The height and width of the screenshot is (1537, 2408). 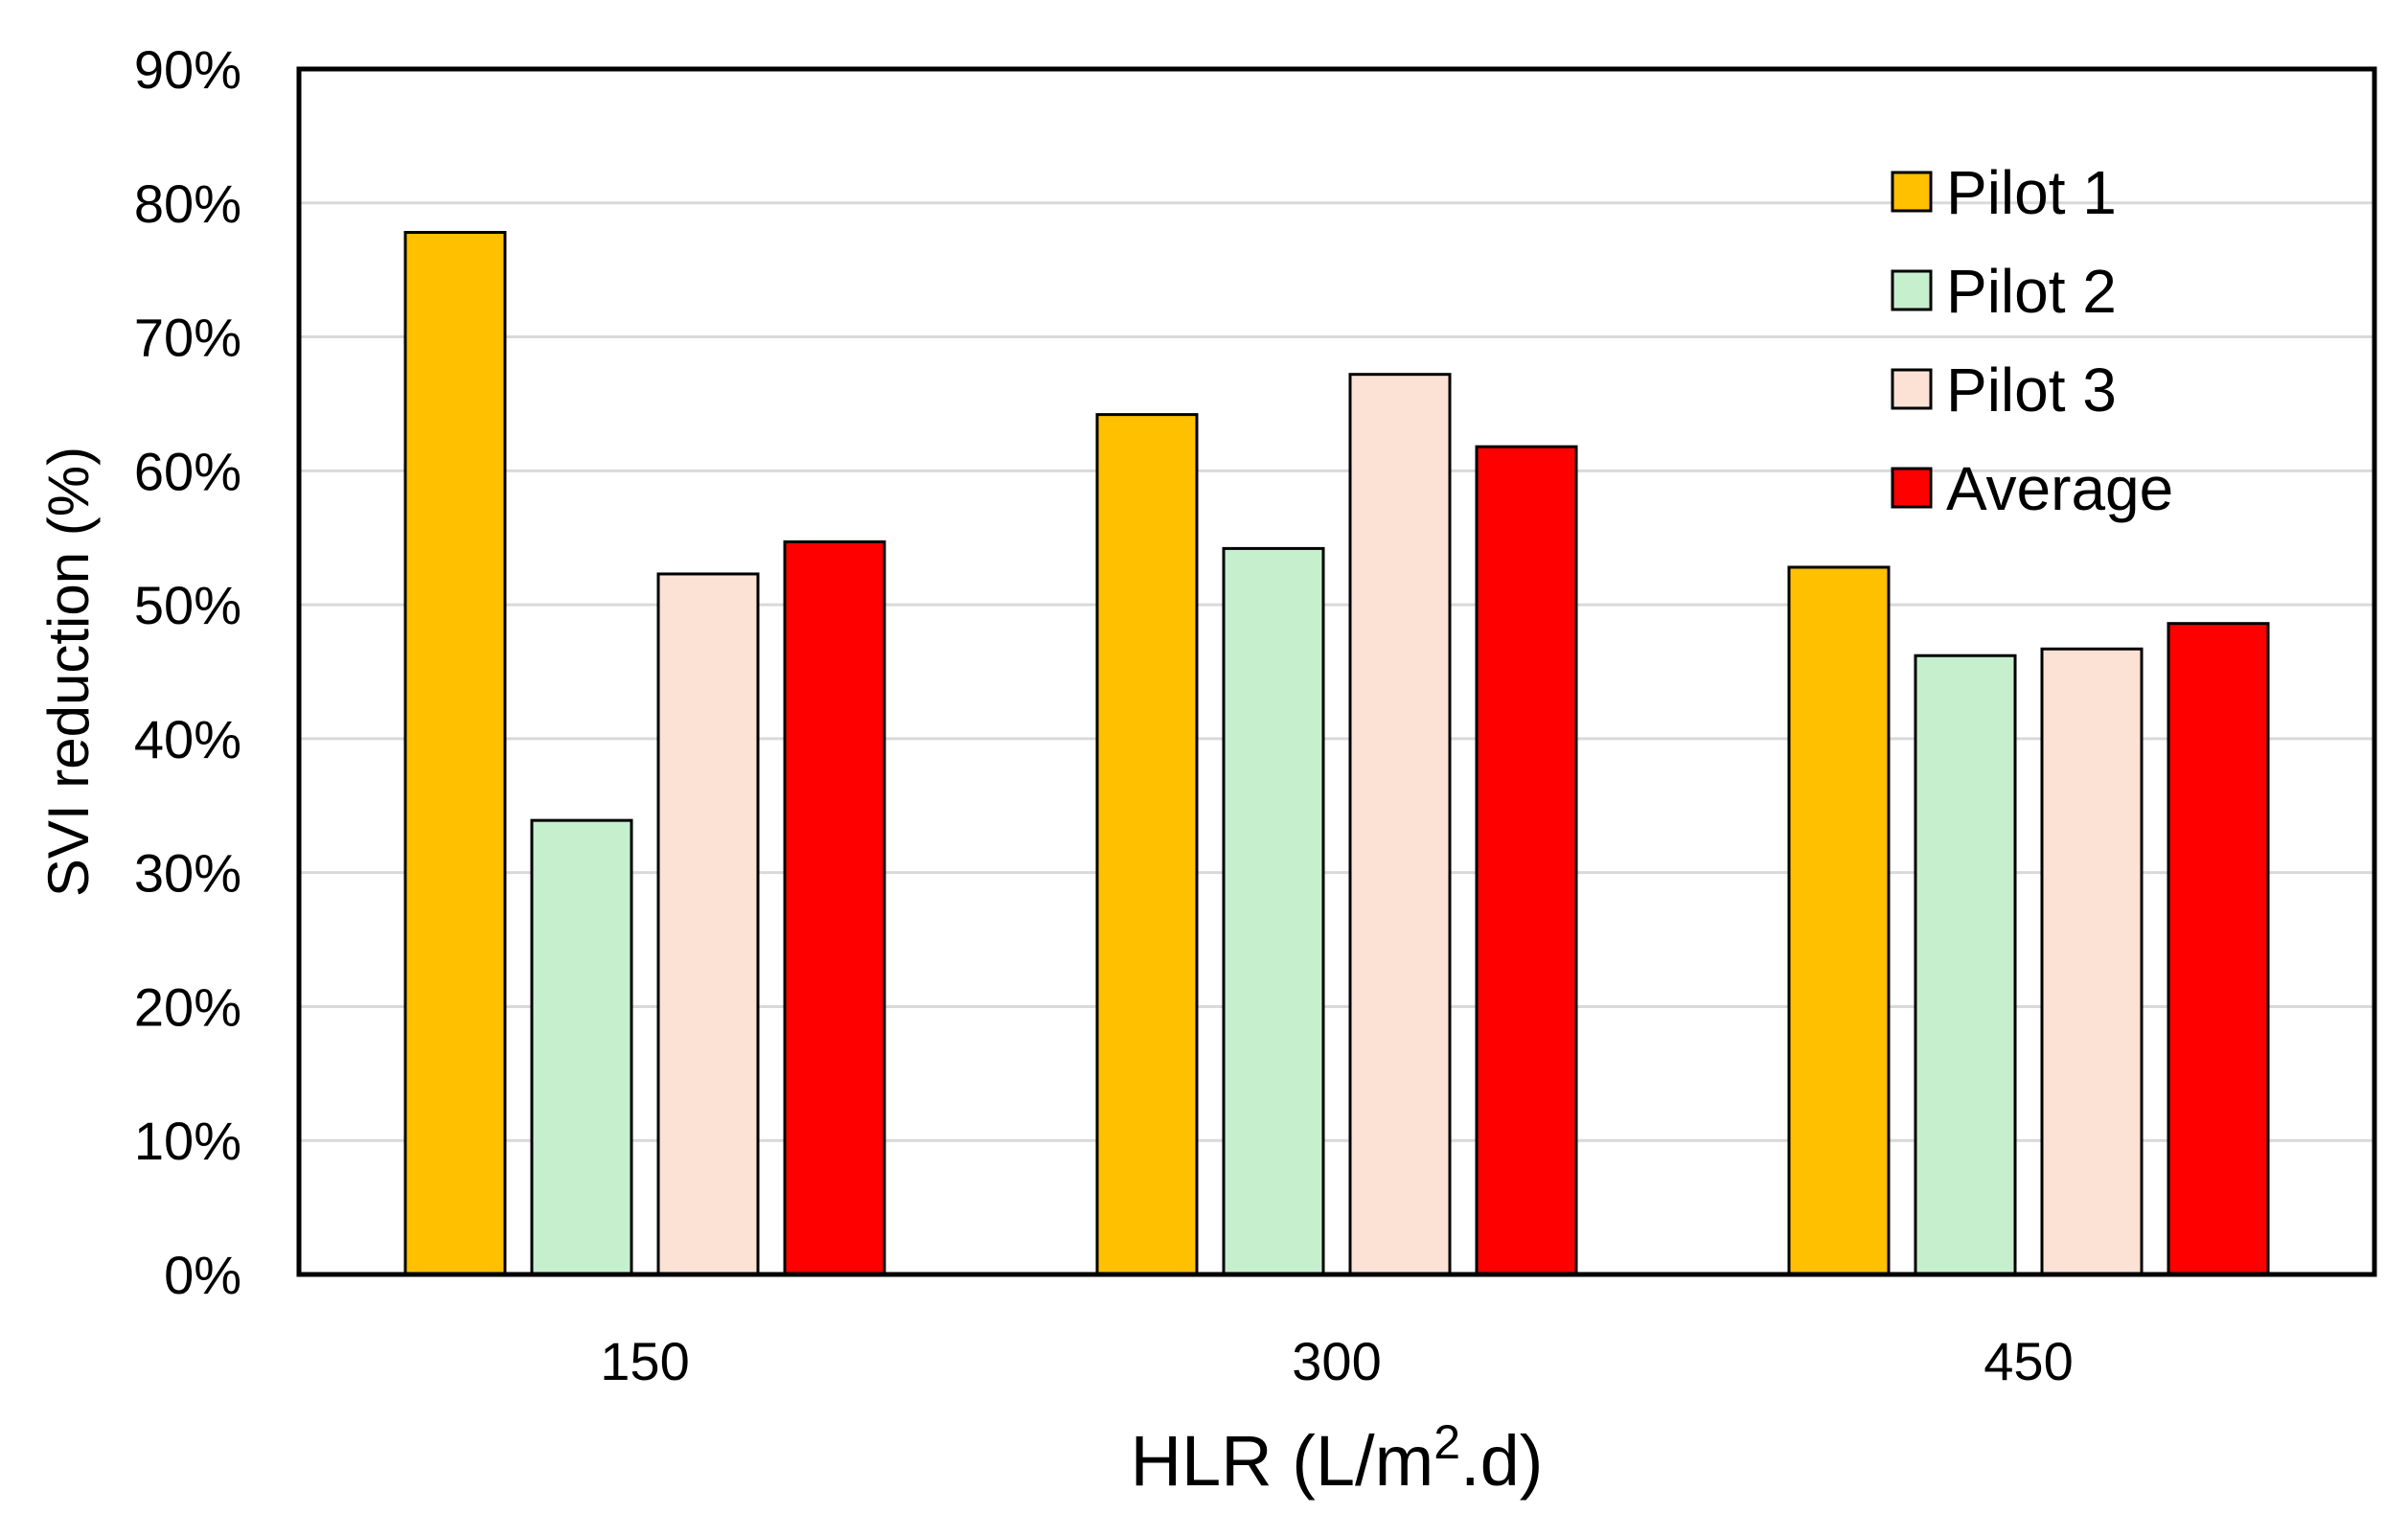 I want to click on x-tick-label: 300, so click(x=1336, y=1361).